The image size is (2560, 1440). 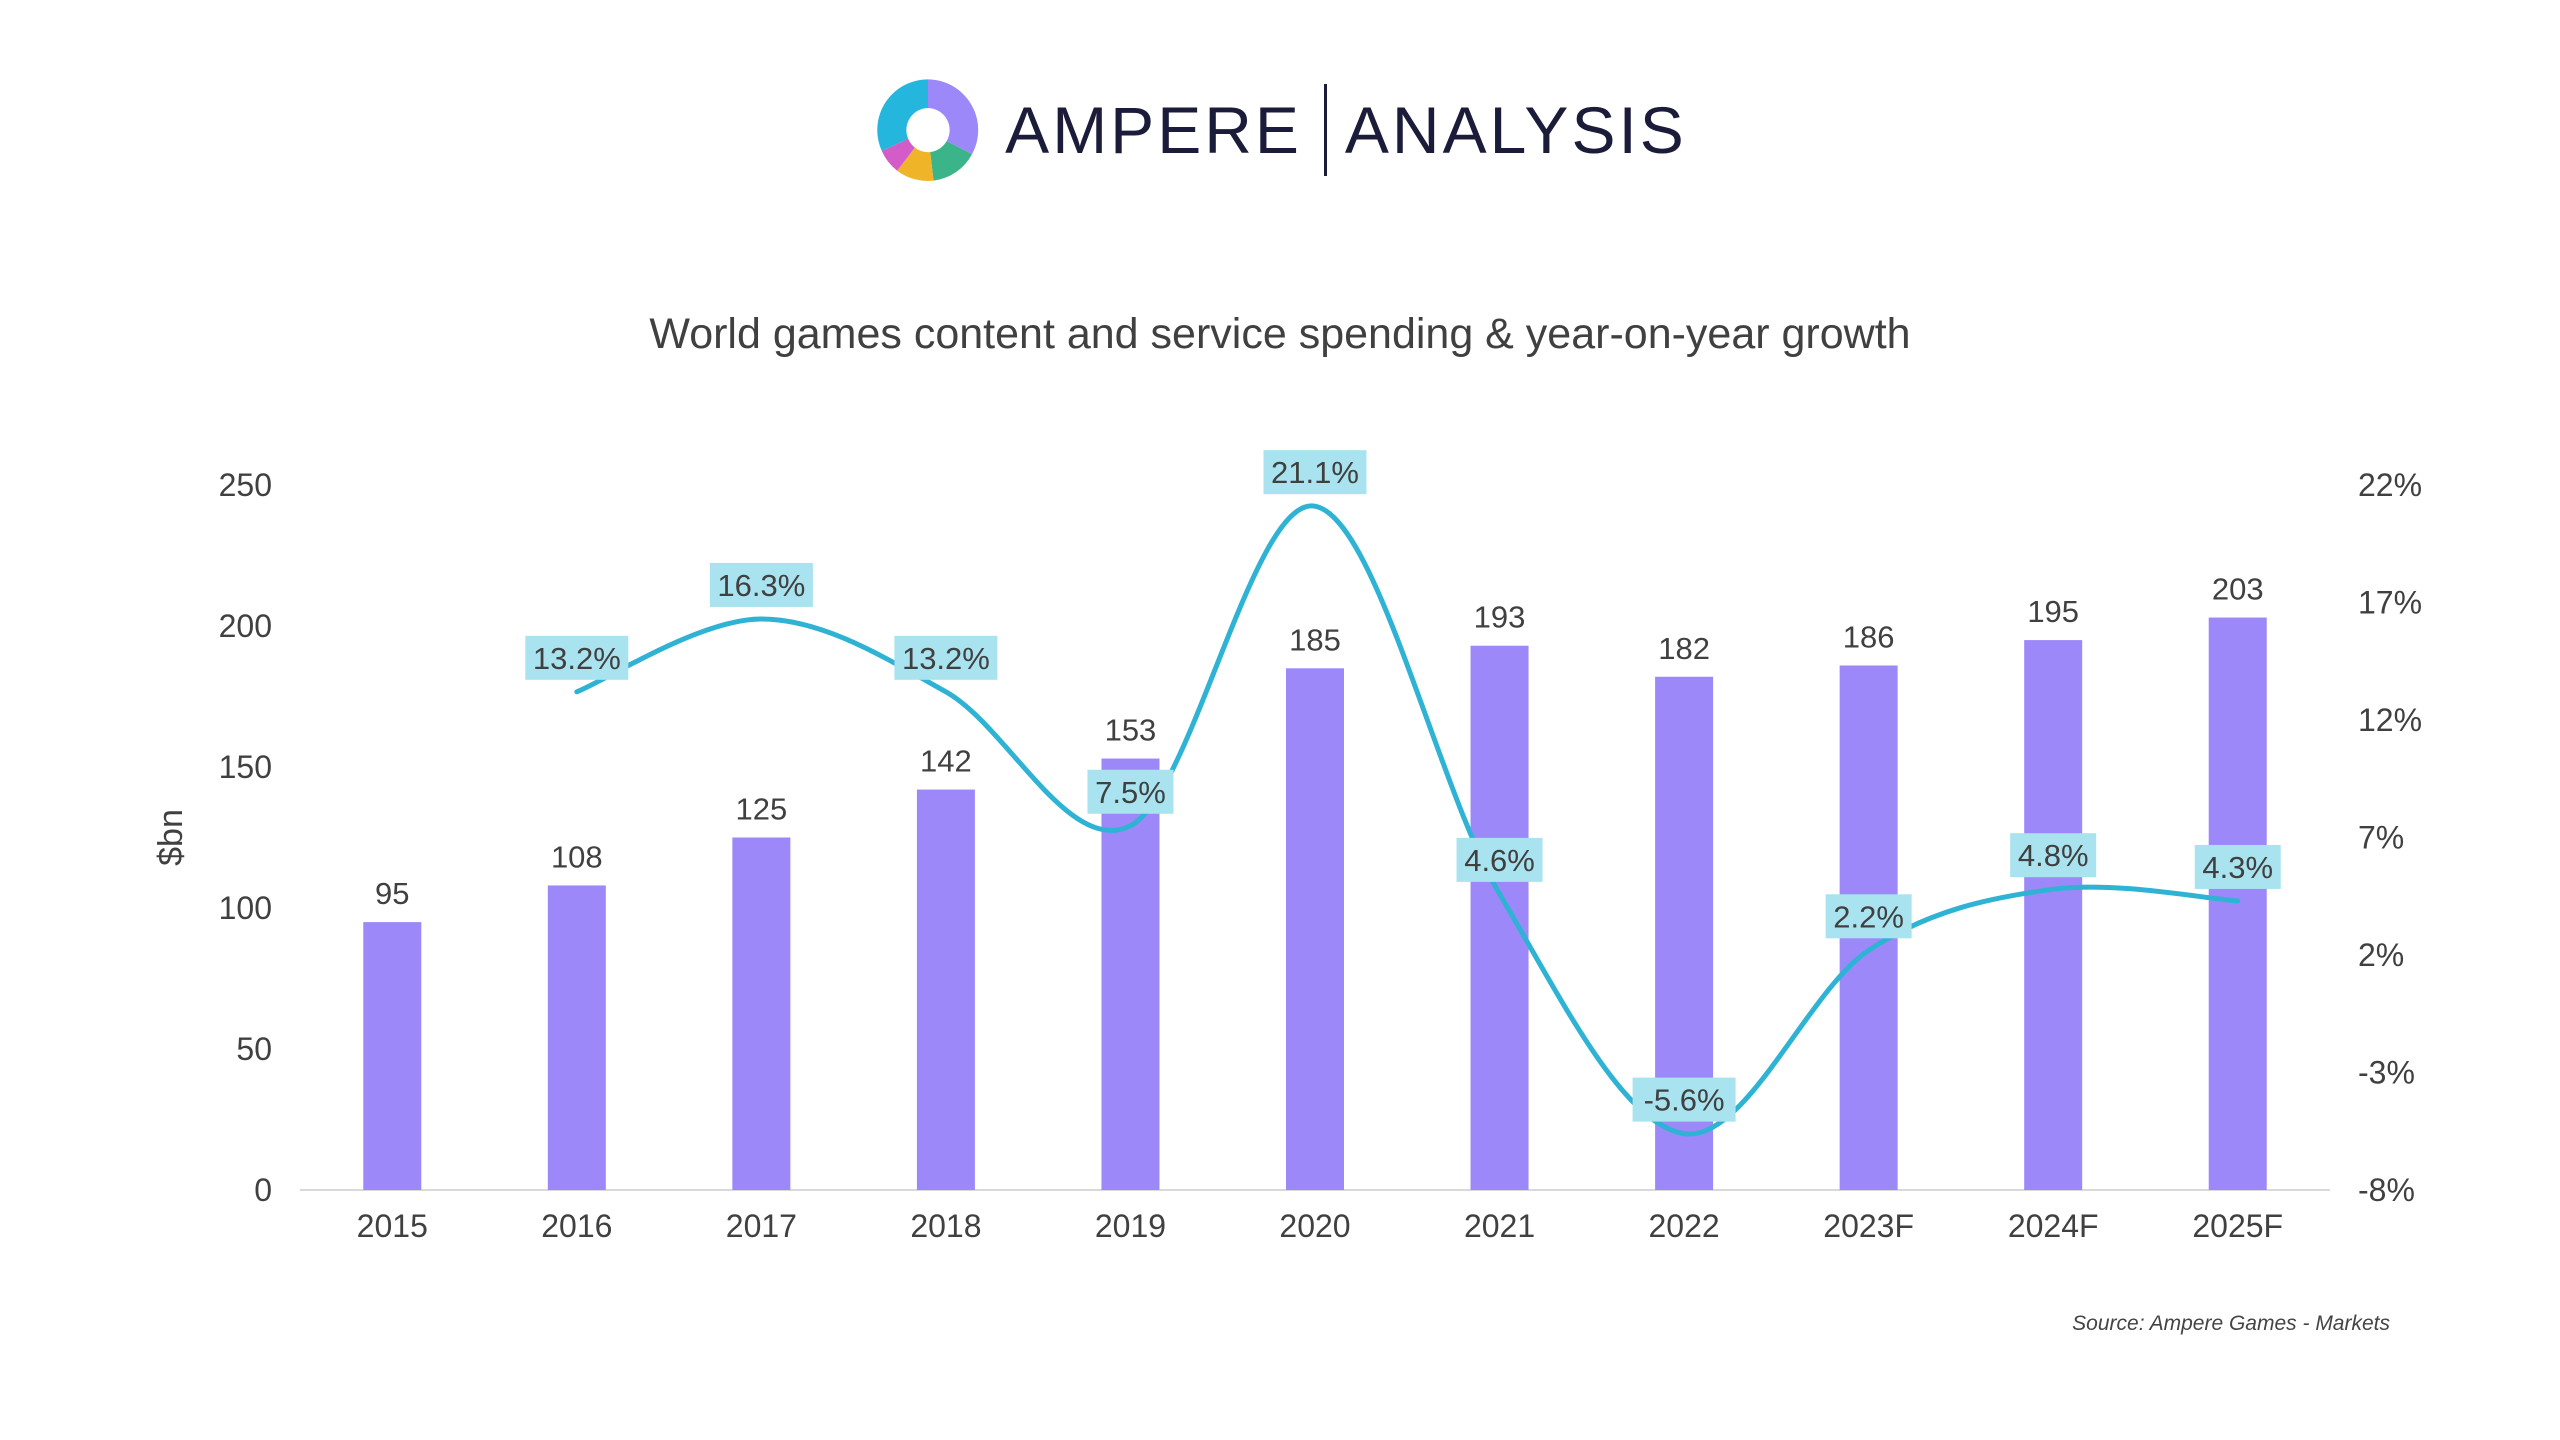 What do you see at coordinates (761, 1226) in the screenshot?
I see `x-tick-label: 2017` at bounding box center [761, 1226].